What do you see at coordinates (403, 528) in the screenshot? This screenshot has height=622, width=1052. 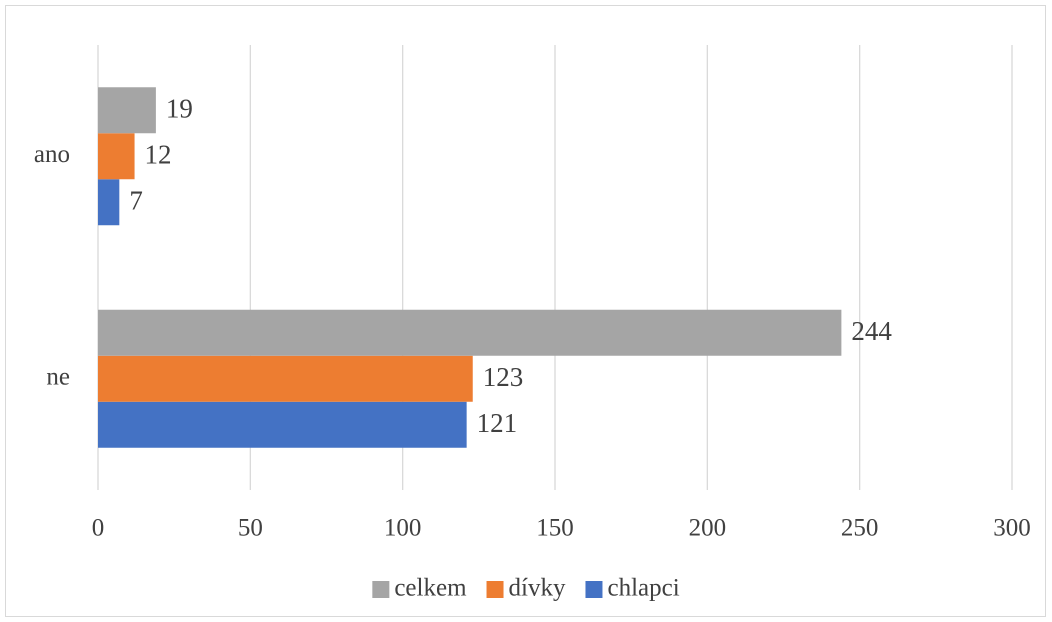 I see `x-tick-label: 100` at bounding box center [403, 528].